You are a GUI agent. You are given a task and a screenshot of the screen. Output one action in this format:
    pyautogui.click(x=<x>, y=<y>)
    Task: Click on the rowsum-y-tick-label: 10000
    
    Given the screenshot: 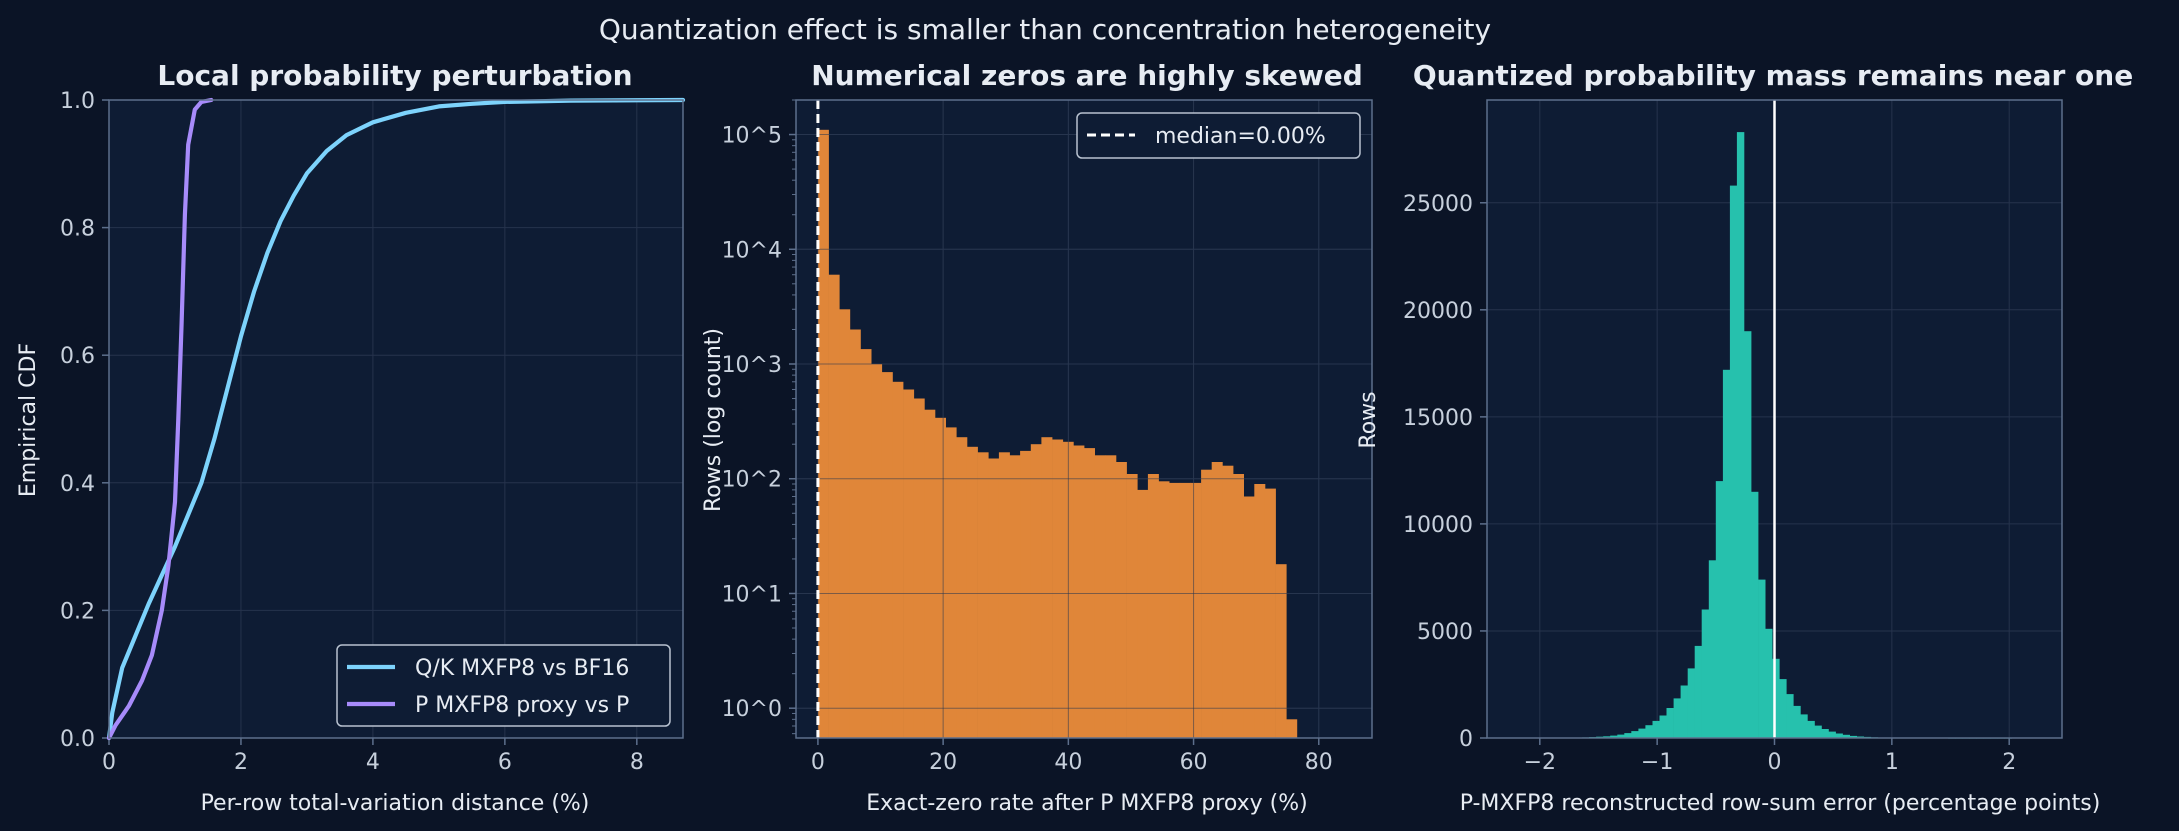 What is the action you would take?
    pyautogui.click(x=1438, y=525)
    